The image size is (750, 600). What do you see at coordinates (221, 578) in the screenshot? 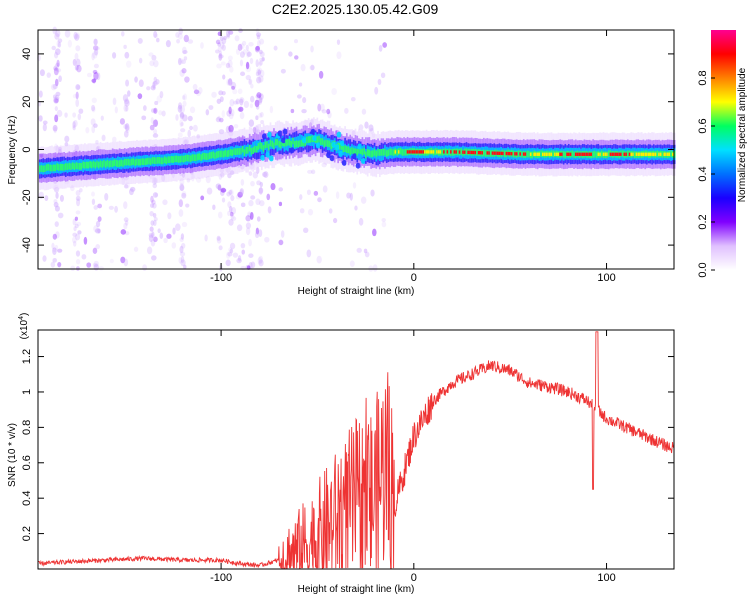
I see `snr-x-tick-label: -100` at bounding box center [221, 578].